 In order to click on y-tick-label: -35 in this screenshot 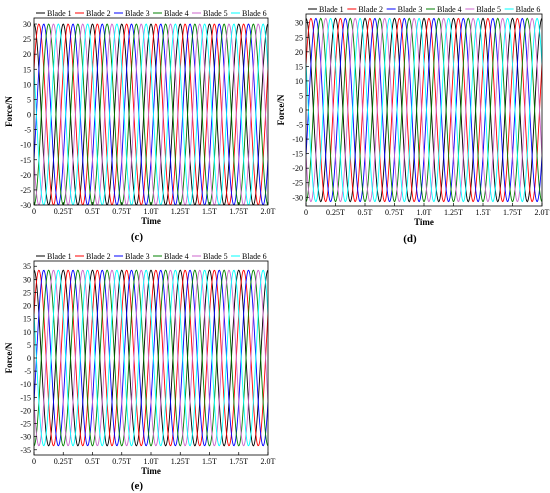, I will do `click(25, 450)`.